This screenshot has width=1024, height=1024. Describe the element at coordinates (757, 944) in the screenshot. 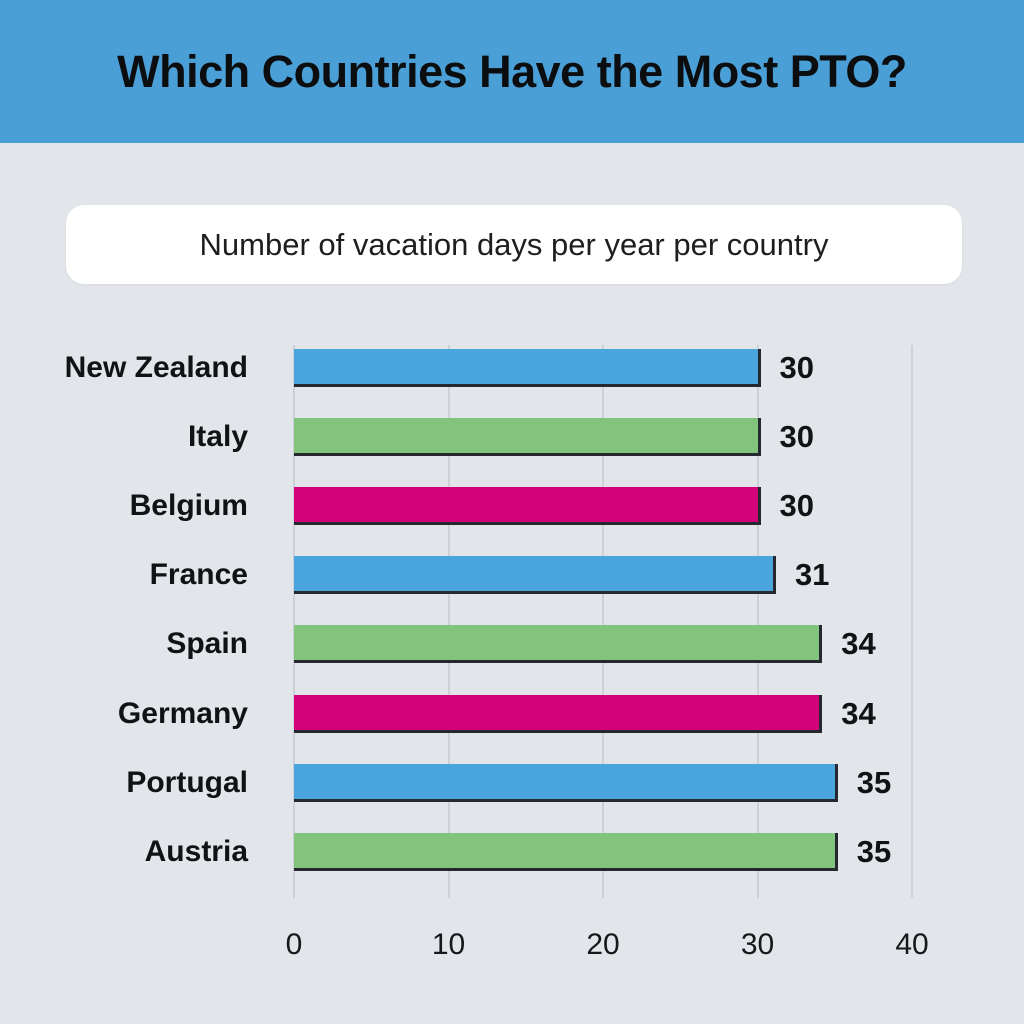

I see `x-tick-30: 30` at that location.